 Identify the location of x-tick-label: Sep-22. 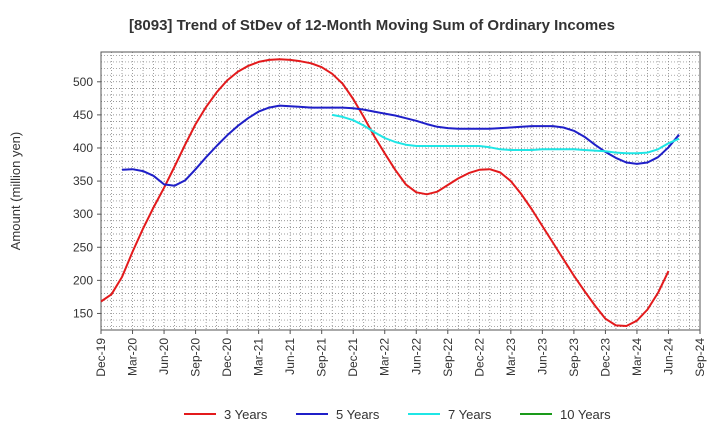
(448, 357).